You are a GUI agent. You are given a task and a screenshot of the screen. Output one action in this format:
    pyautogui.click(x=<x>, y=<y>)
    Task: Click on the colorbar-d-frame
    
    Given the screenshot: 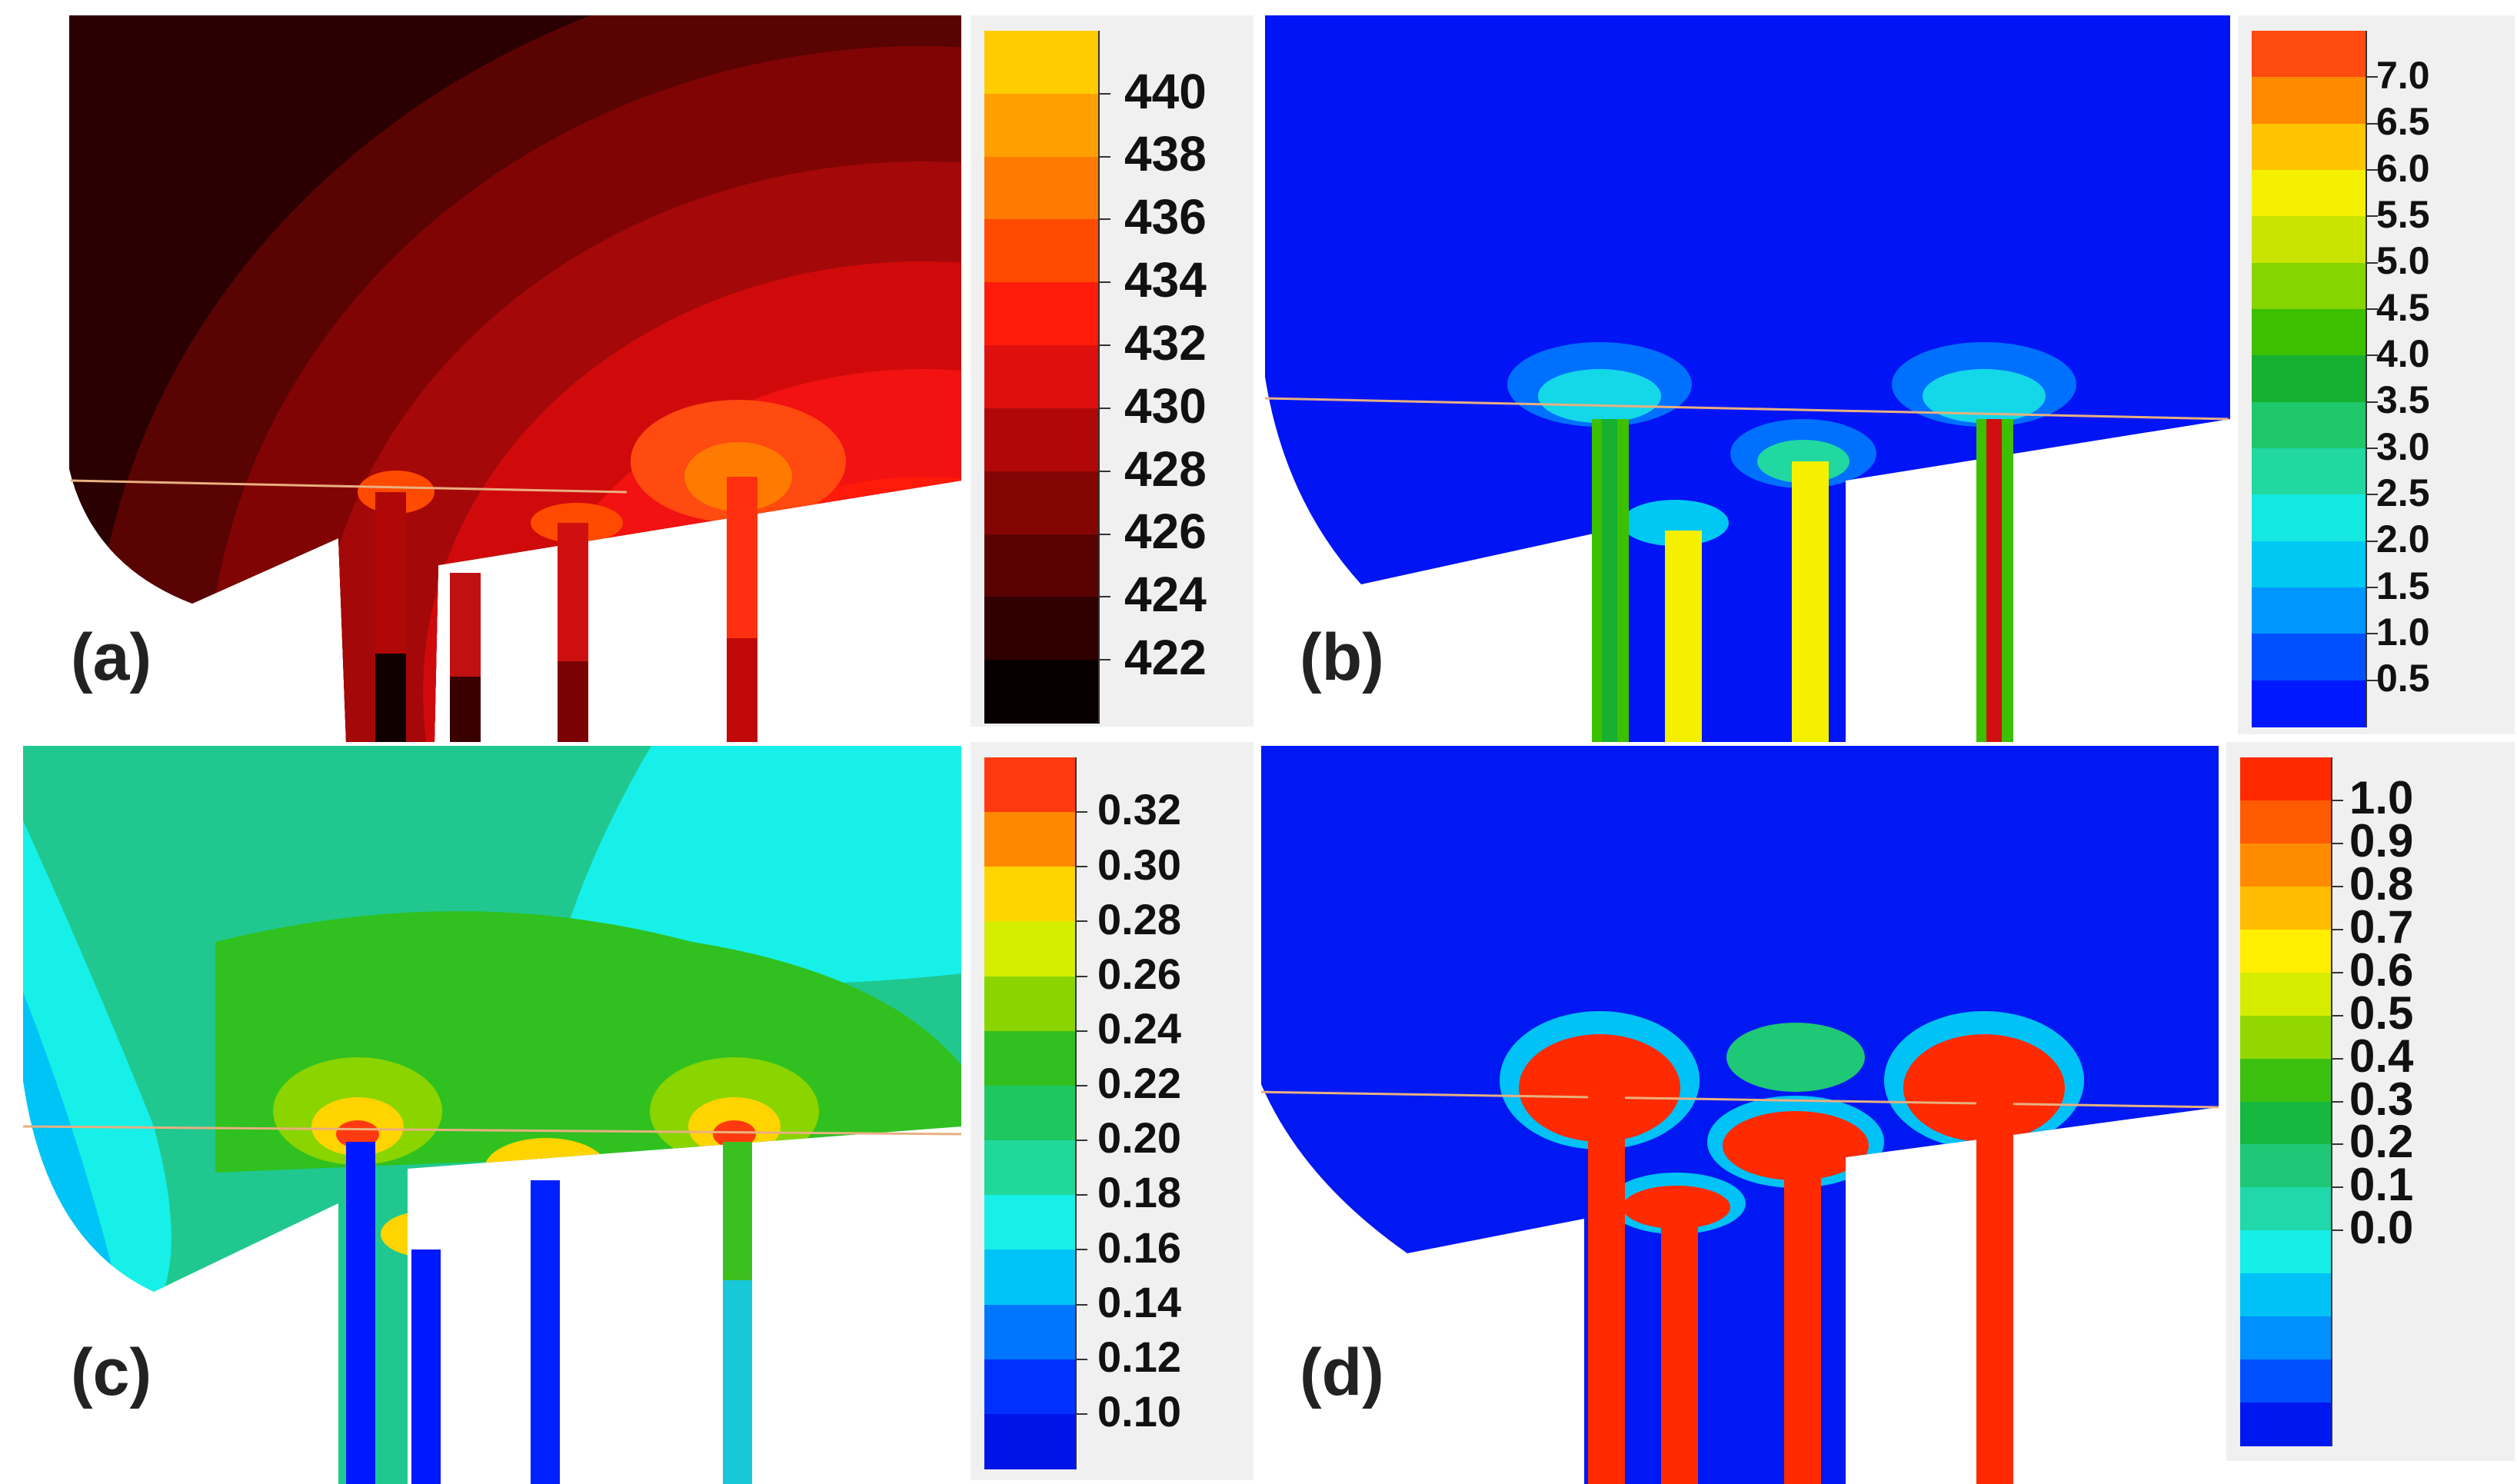 What is the action you would take?
    pyautogui.click(x=2286, y=1101)
    